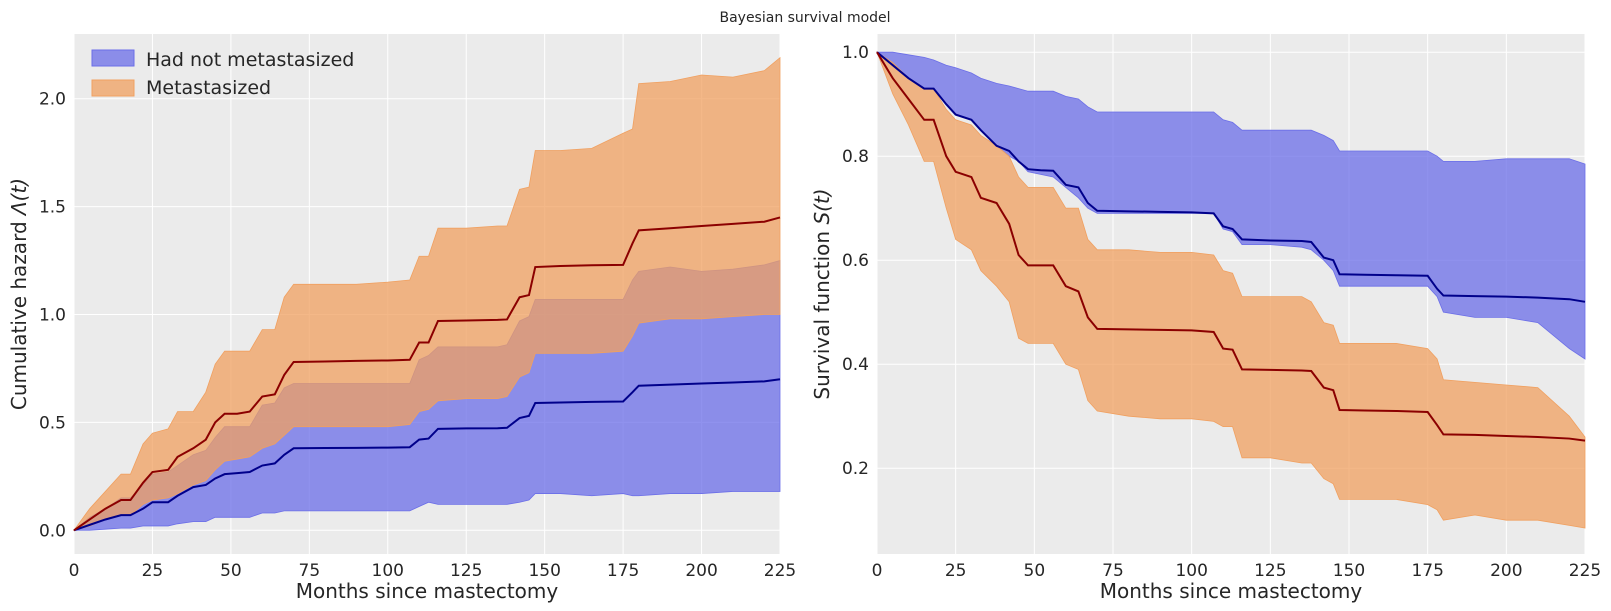 The width and height of the screenshot is (1611, 611). Describe the element at coordinates (113, 88) in the screenshot. I see `legend-swatch-metastasized` at that location.